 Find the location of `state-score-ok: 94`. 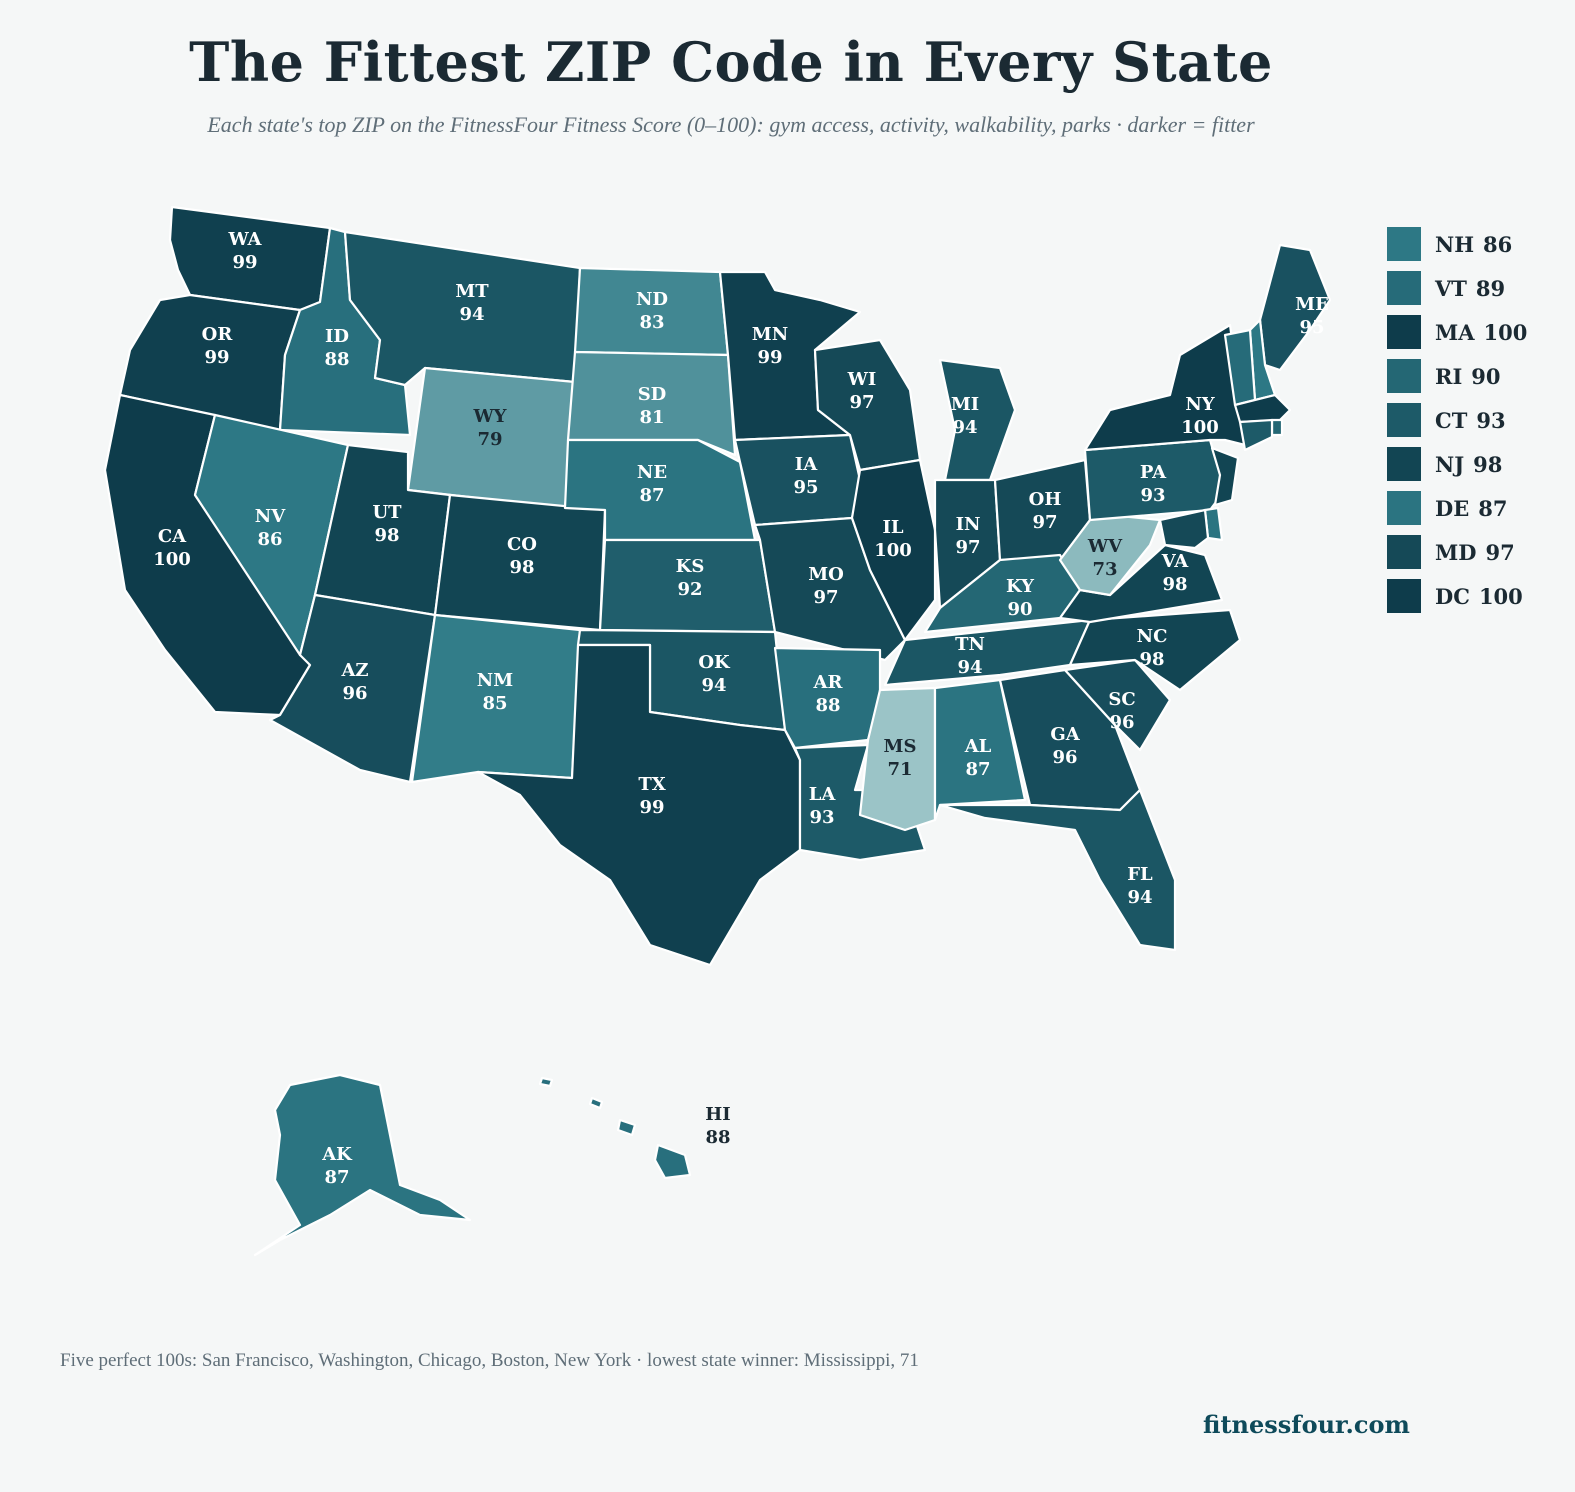

state-score-ok: 94 is located at coordinates (713, 685).